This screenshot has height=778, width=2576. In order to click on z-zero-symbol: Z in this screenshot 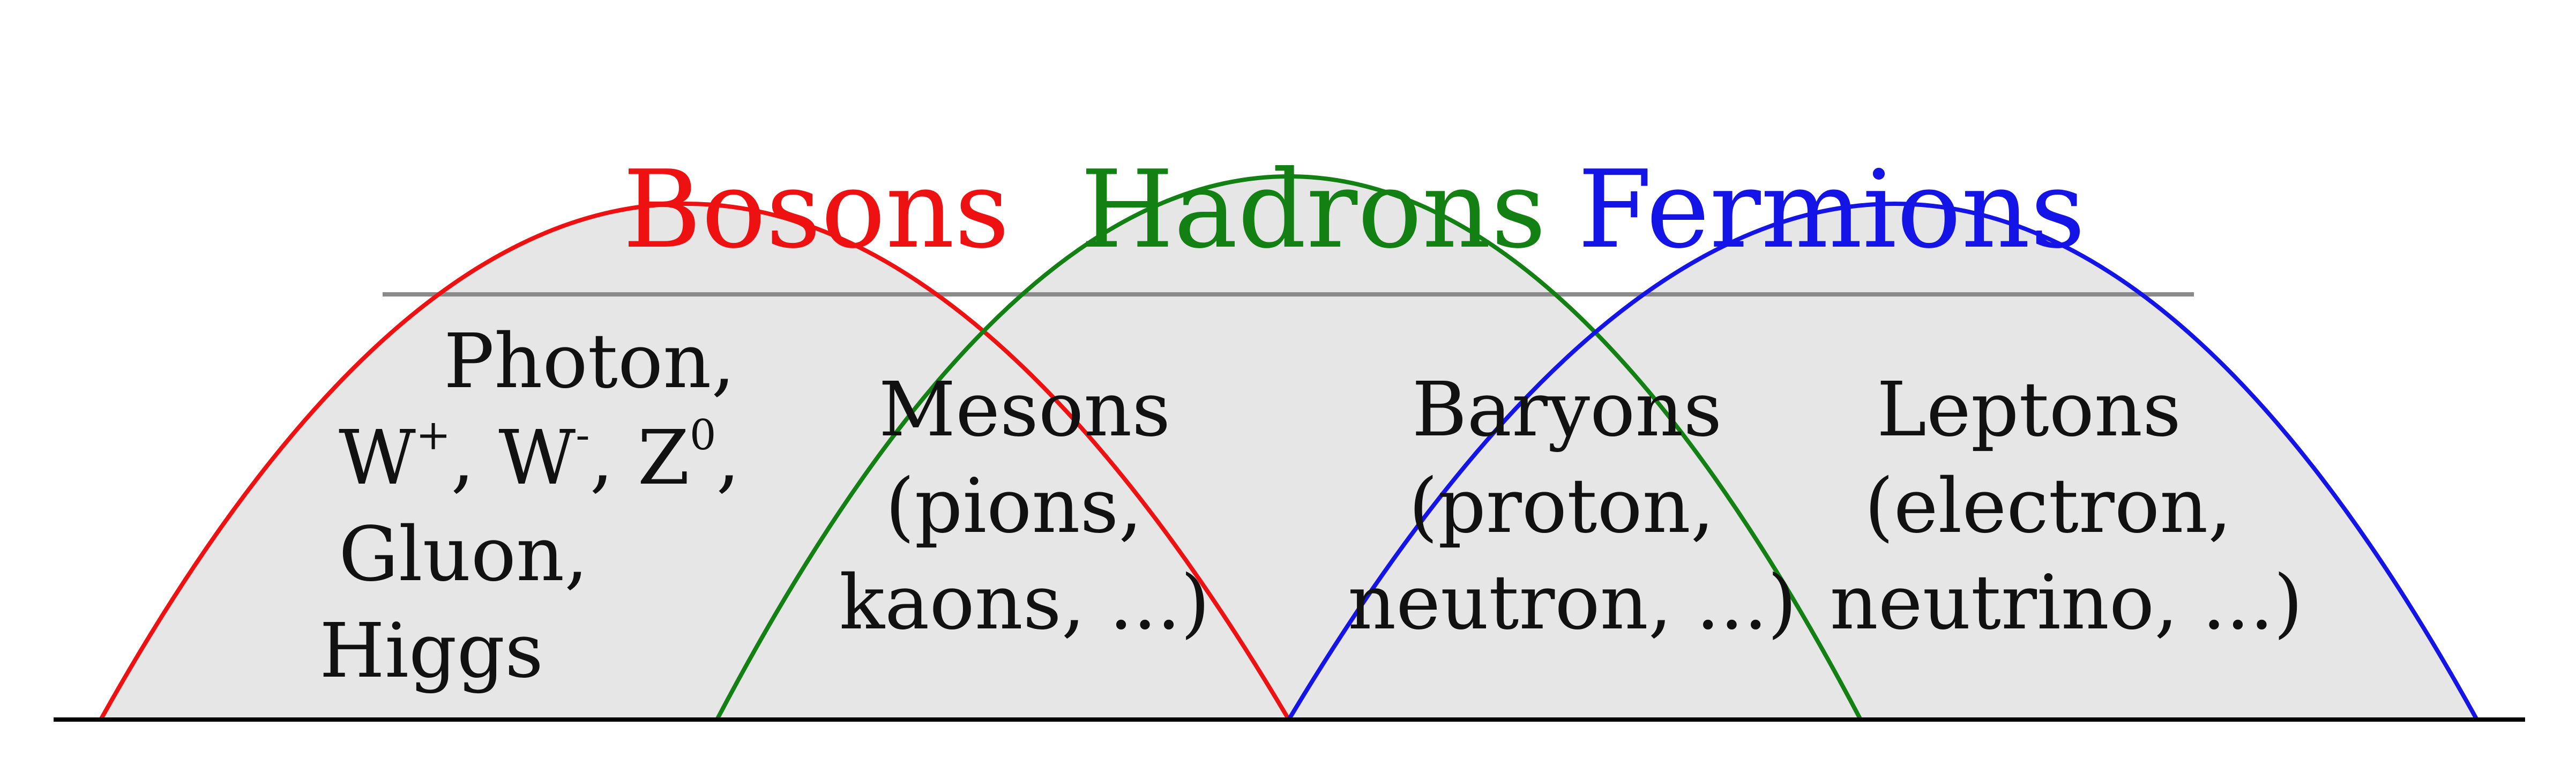, I will do `click(664, 458)`.